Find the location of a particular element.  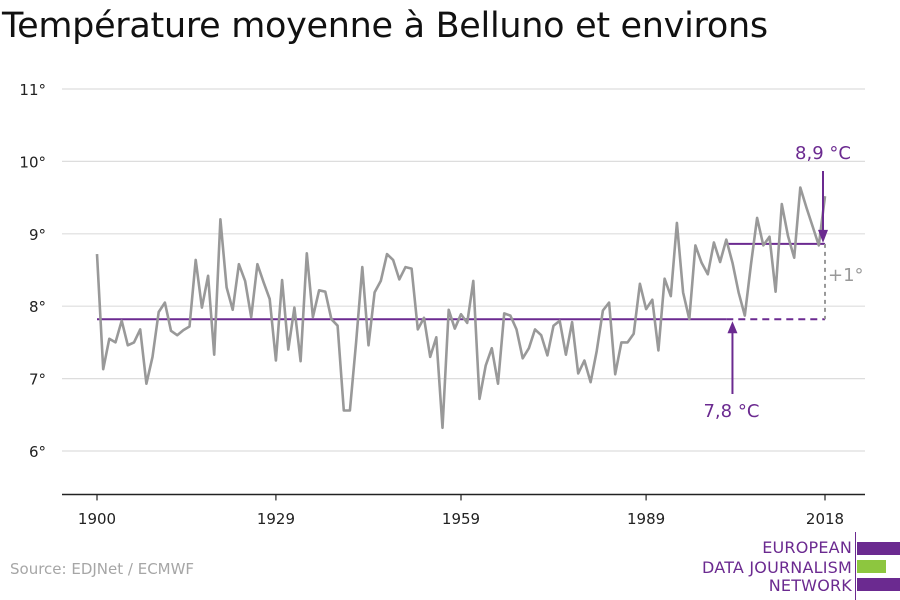

x-tick-label-1959: 1959 is located at coordinates (461, 519).